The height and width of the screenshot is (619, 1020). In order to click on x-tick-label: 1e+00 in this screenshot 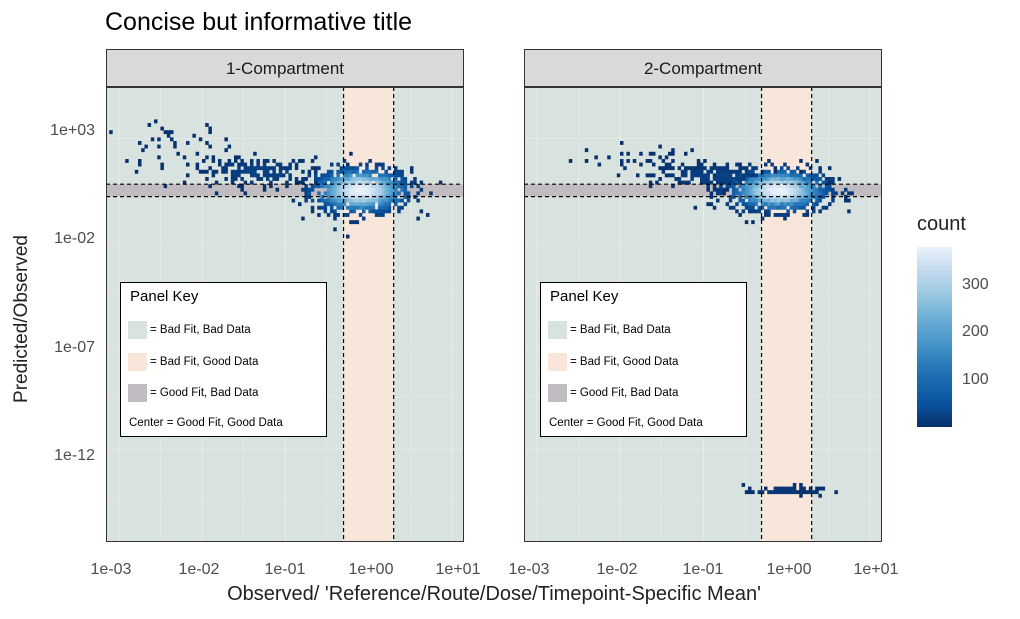, I will do `click(371, 569)`.